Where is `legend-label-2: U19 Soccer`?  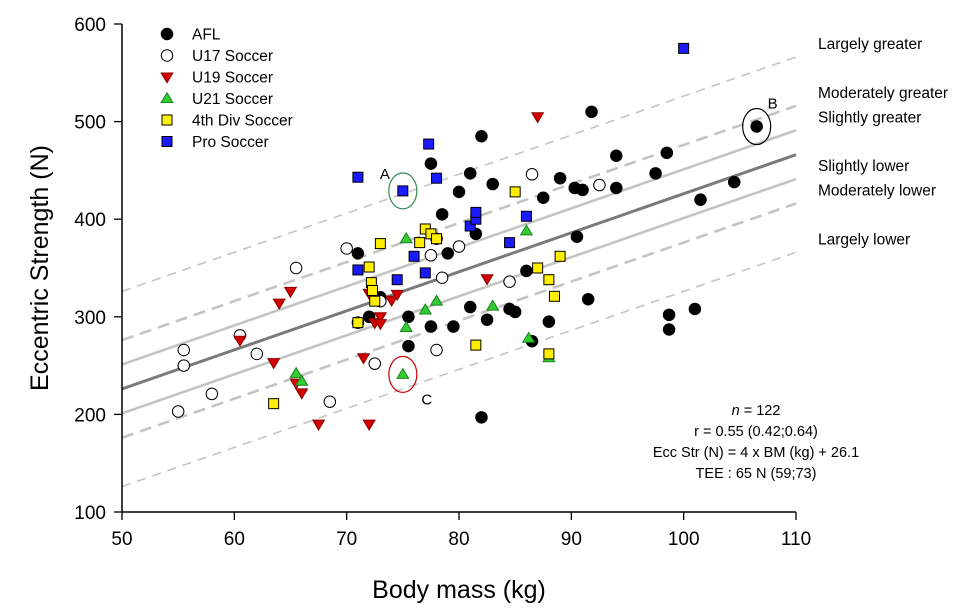
legend-label-2: U19 Soccer is located at coordinates (232, 78).